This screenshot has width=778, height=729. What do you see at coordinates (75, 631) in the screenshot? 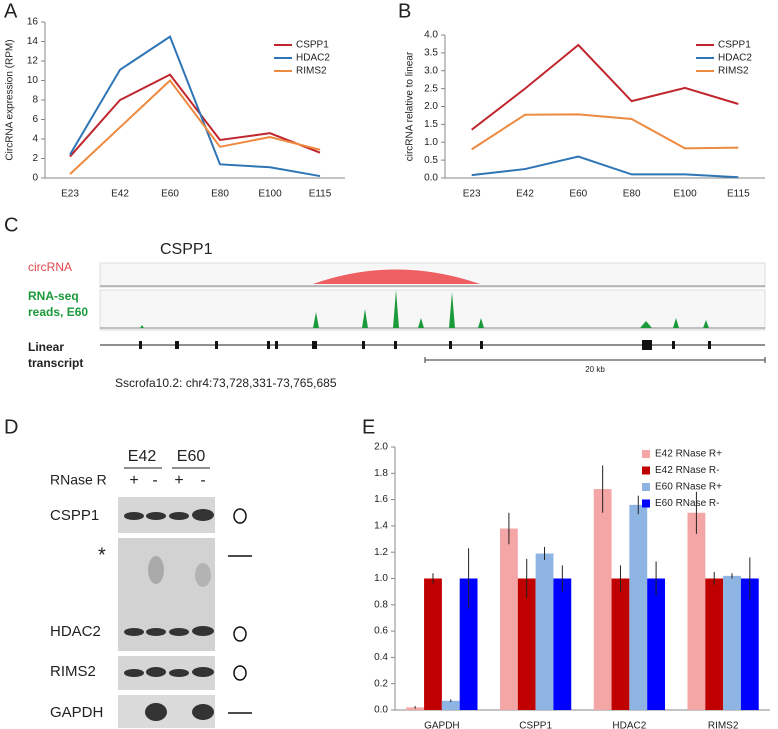
I see `probe-label: HDAC2` at bounding box center [75, 631].